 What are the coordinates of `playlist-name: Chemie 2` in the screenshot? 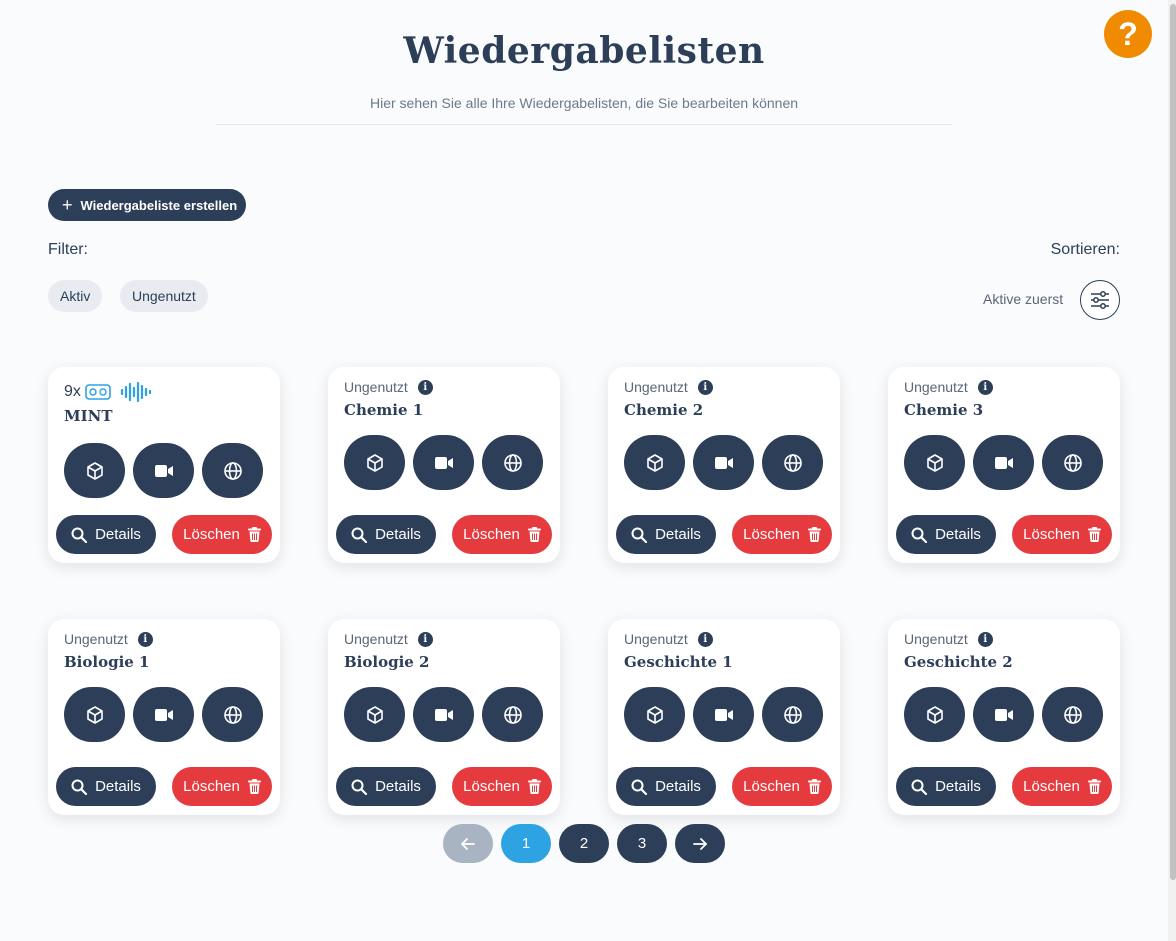 It's located at (664, 410).